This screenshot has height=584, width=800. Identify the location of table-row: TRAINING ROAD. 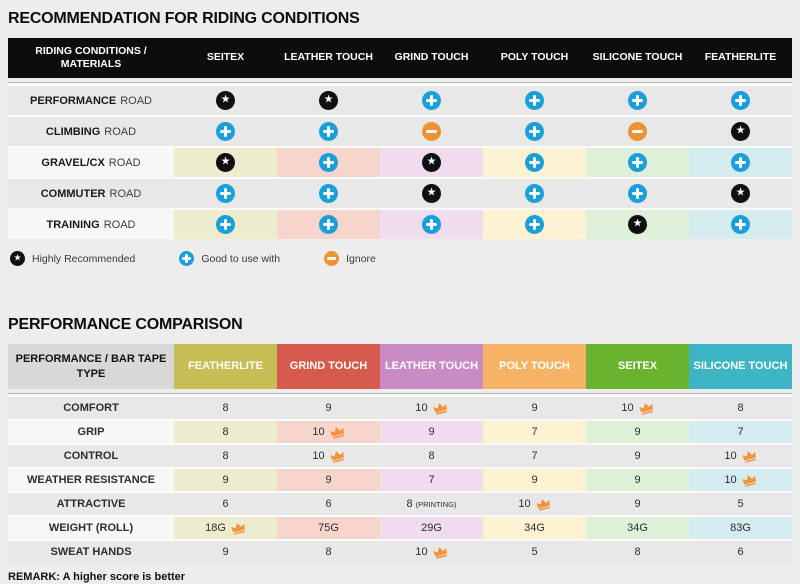
(400, 224).